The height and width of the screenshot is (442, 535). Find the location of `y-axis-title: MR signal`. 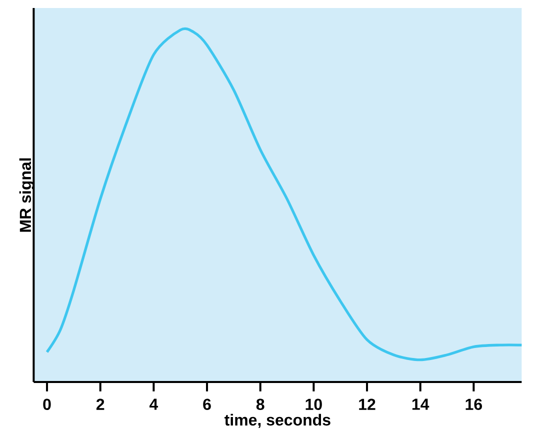

y-axis-title: MR signal is located at coordinates (26, 195).